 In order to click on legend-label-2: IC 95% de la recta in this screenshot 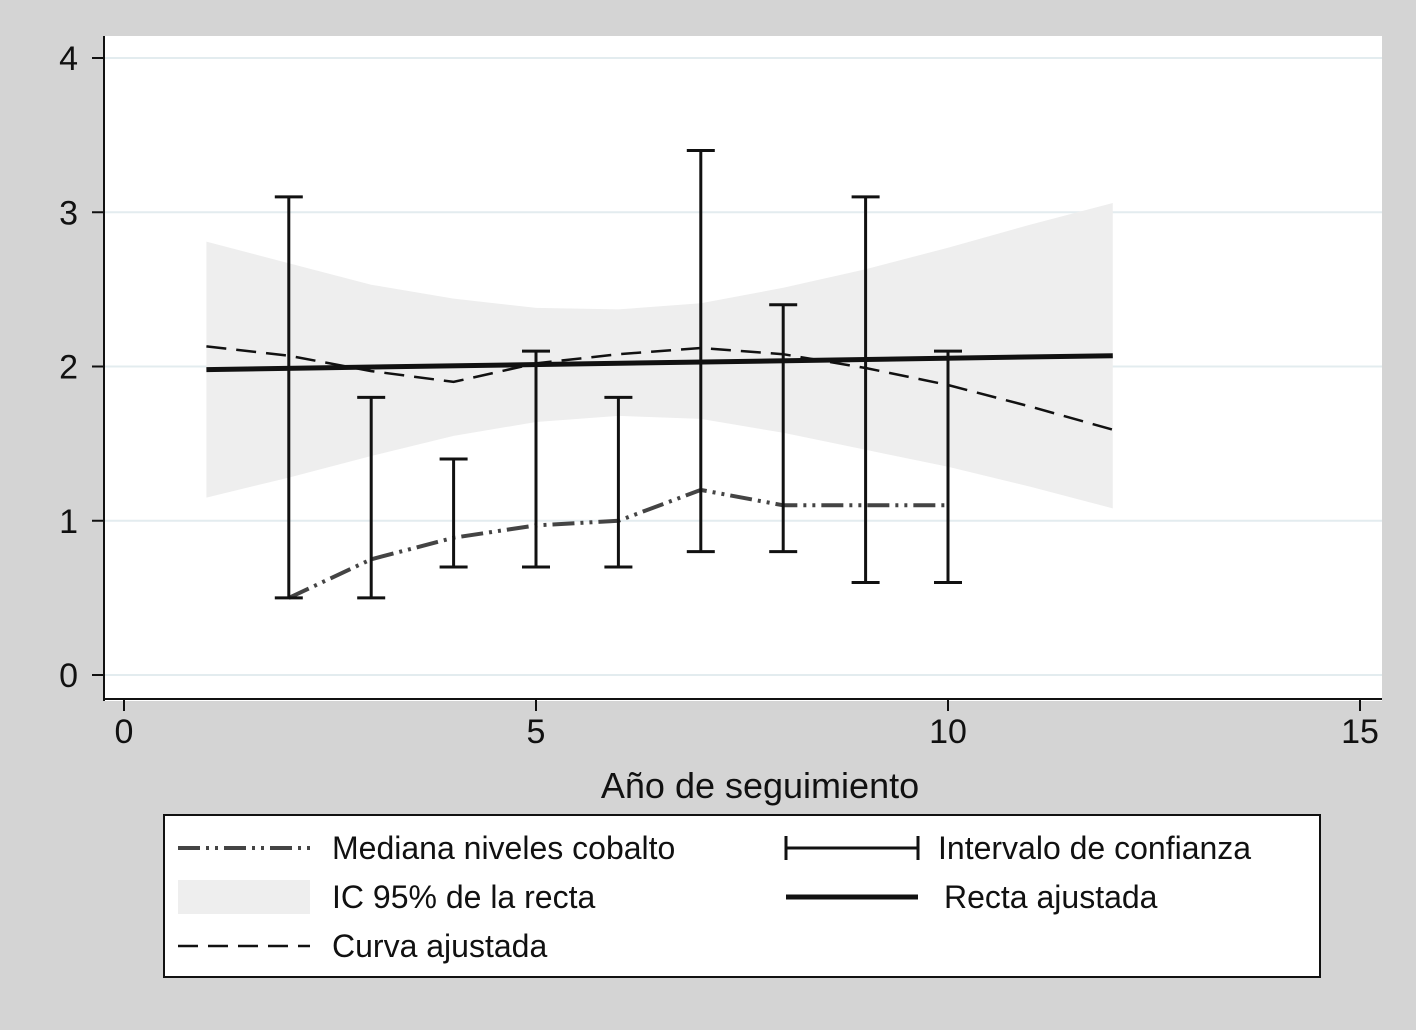, I will do `click(463, 897)`.